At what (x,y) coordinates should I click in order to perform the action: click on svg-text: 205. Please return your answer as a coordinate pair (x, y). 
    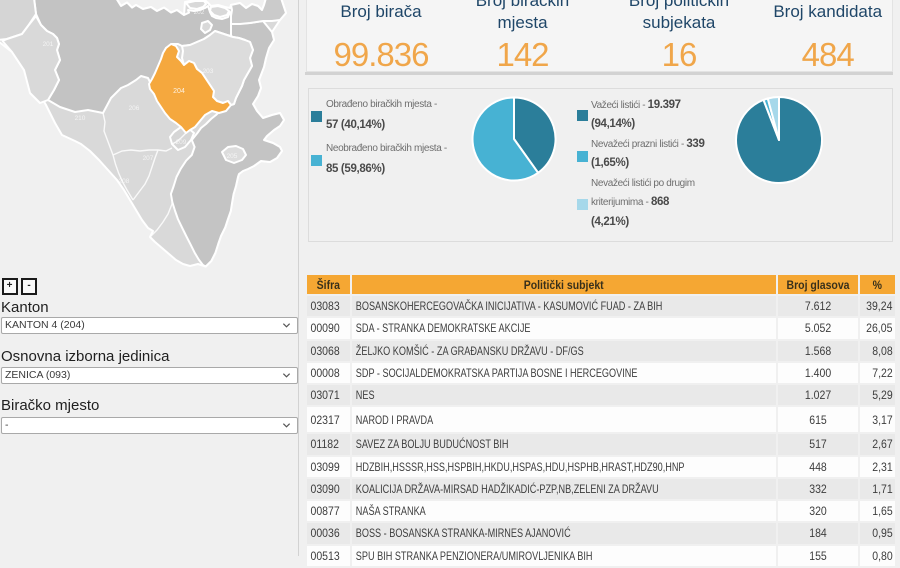
    Looking at the image, I should click on (232, 156).